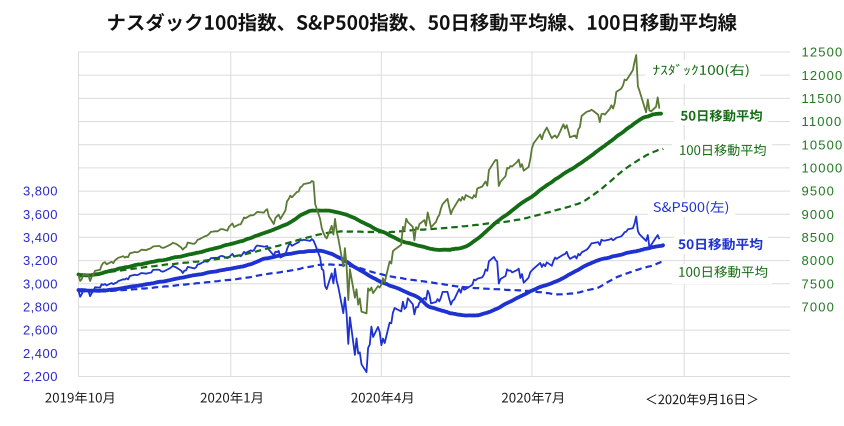  What do you see at coordinates (823, 167) in the screenshot?
I see `svg-text: 10000` at bounding box center [823, 167].